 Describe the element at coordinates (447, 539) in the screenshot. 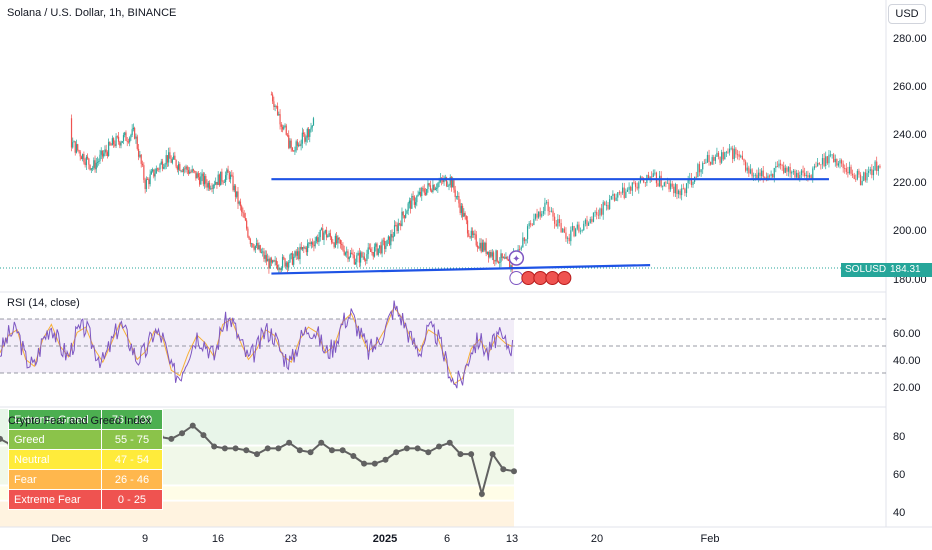

I see `time-tick-label: 6` at that location.